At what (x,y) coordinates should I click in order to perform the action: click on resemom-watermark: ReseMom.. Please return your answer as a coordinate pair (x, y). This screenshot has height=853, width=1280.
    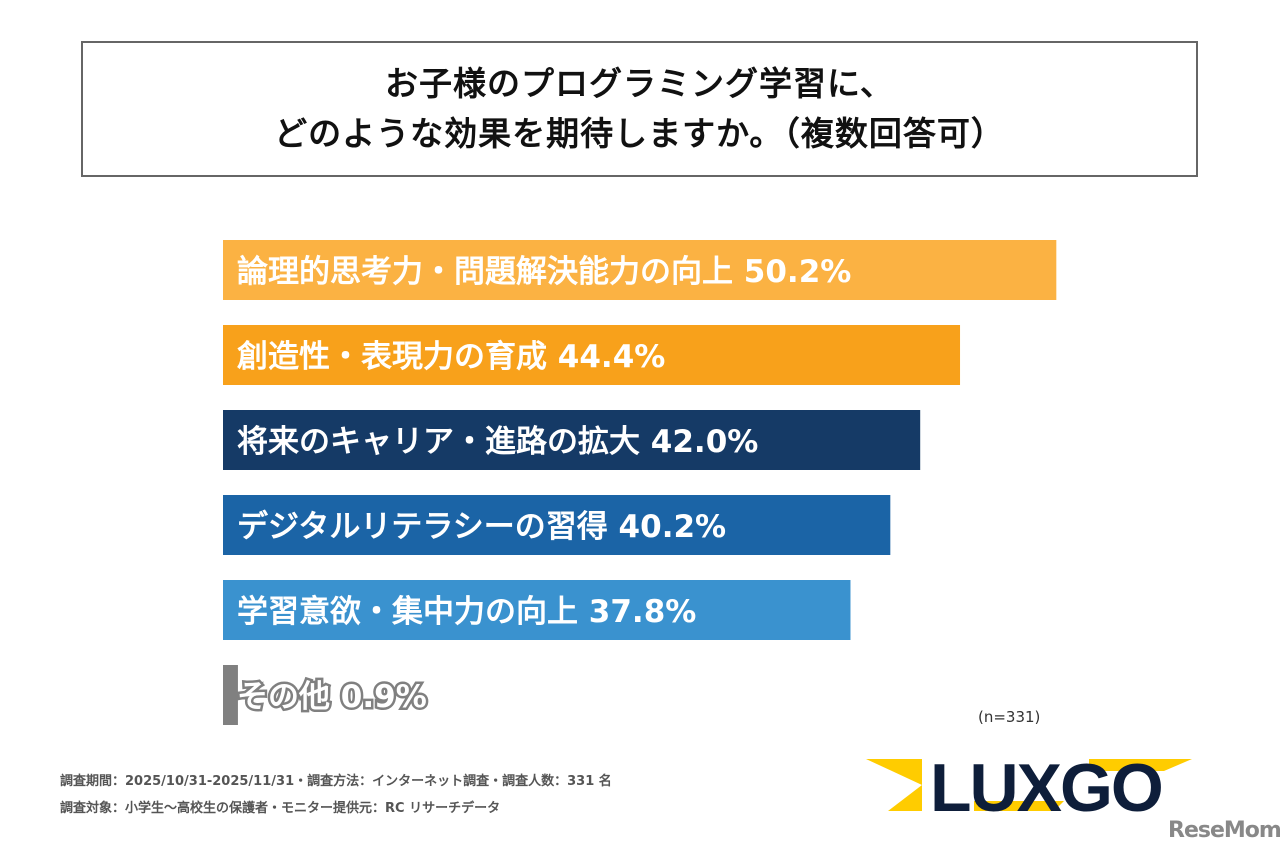
    Looking at the image, I should click on (1224, 830).